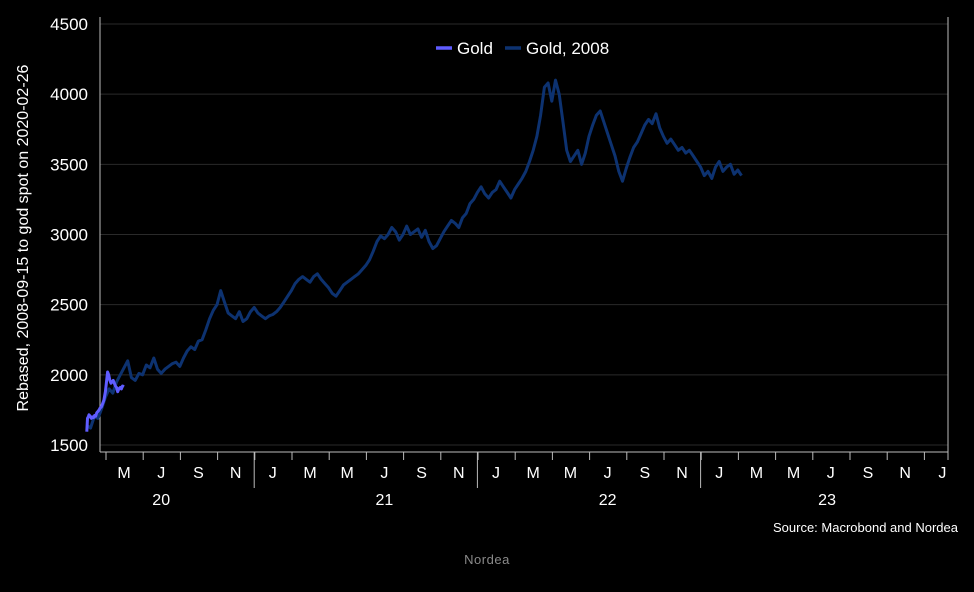  What do you see at coordinates (161, 500) in the screenshot?
I see `x-year-label: 20` at bounding box center [161, 500].